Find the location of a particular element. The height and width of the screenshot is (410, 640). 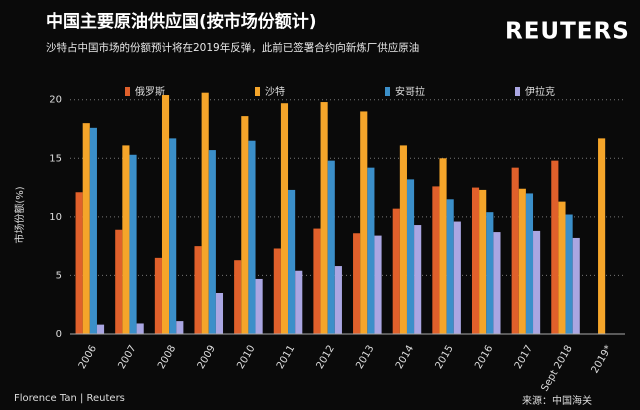

legend-label: 安哥拉 is located at coordinates (410, 91).